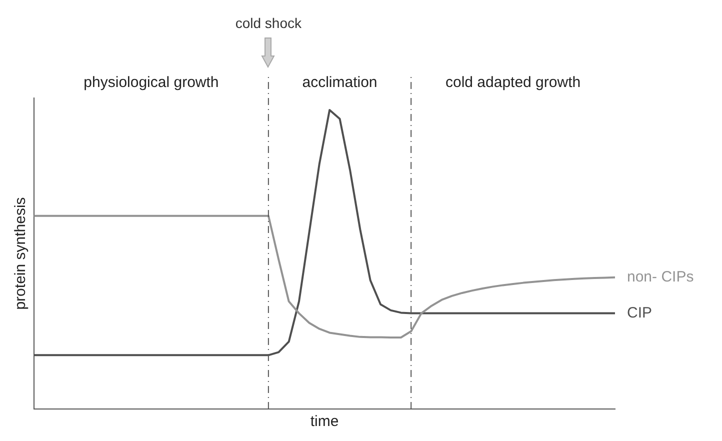 The height and width of the screenshot is (441, 722). What do you see at coordinates (639, 313) in the screenshot?
I see `series-label: CIP` at bounding box center [639, 313].